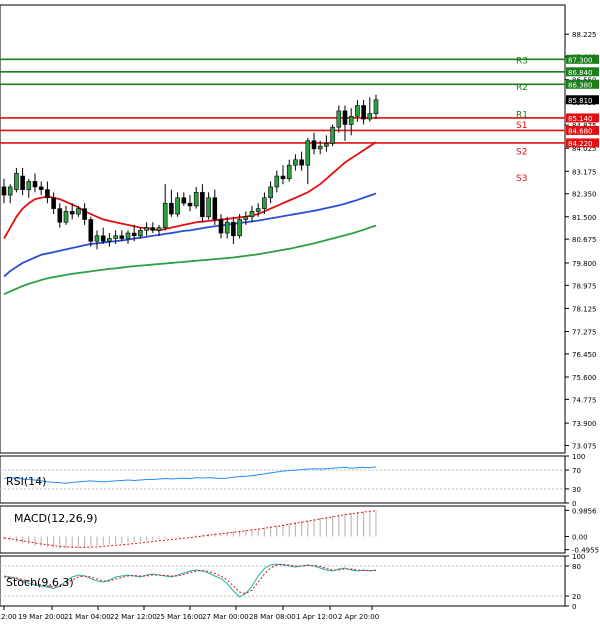 The width and height of the screenshot is (600, 625). I want to click on level-price-label: 87.300, so click(580, 60).